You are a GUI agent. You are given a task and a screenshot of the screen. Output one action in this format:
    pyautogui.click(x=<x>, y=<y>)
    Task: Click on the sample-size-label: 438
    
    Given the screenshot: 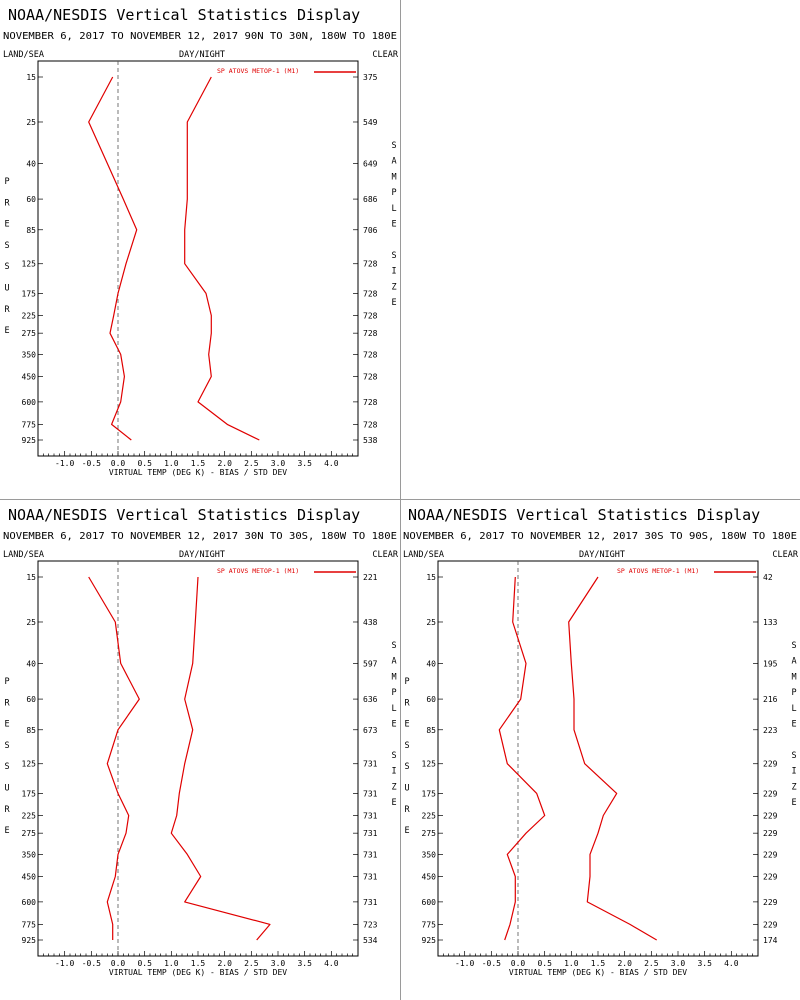 What is the action you would take?
    pyautogui.click(x=370, y=622)
    